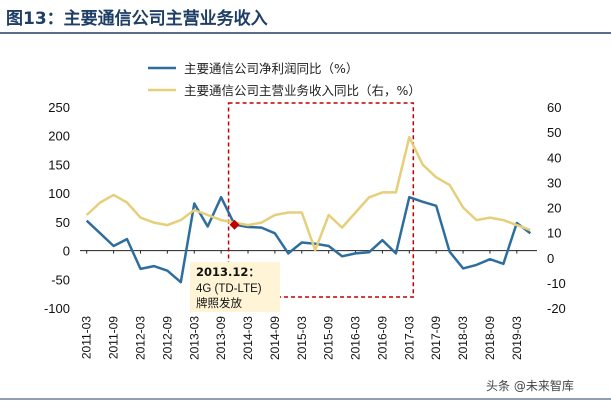 The image size is (611, 405). Describe the element at coordinates (490, 338) in the screenshot. I see `x-tick-label: 2018-09` at that location.